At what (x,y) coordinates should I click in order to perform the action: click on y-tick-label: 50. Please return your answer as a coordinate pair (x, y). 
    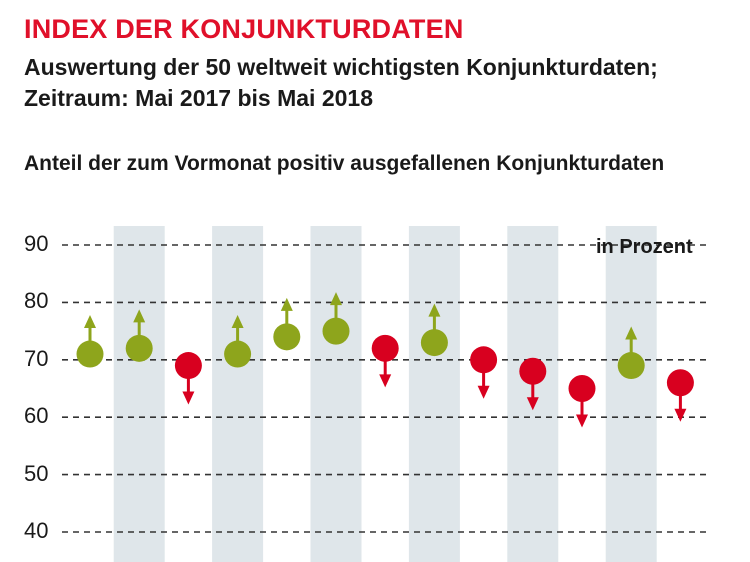
    Looking at the image, I should click on (36, 473).